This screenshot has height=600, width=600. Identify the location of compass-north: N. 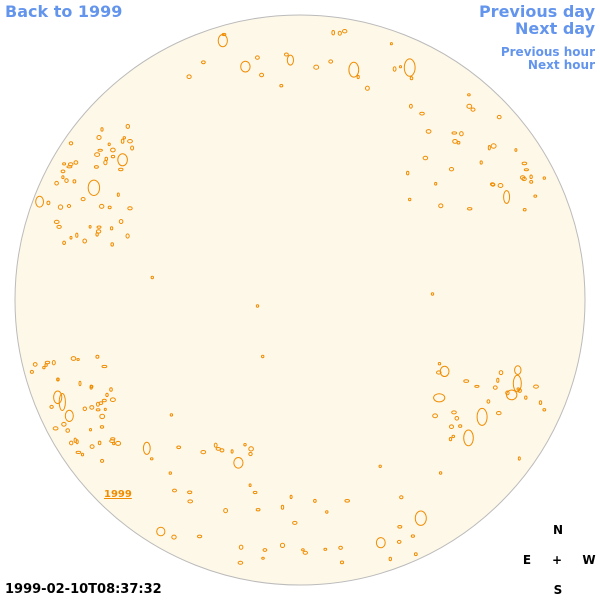
(558, 530).